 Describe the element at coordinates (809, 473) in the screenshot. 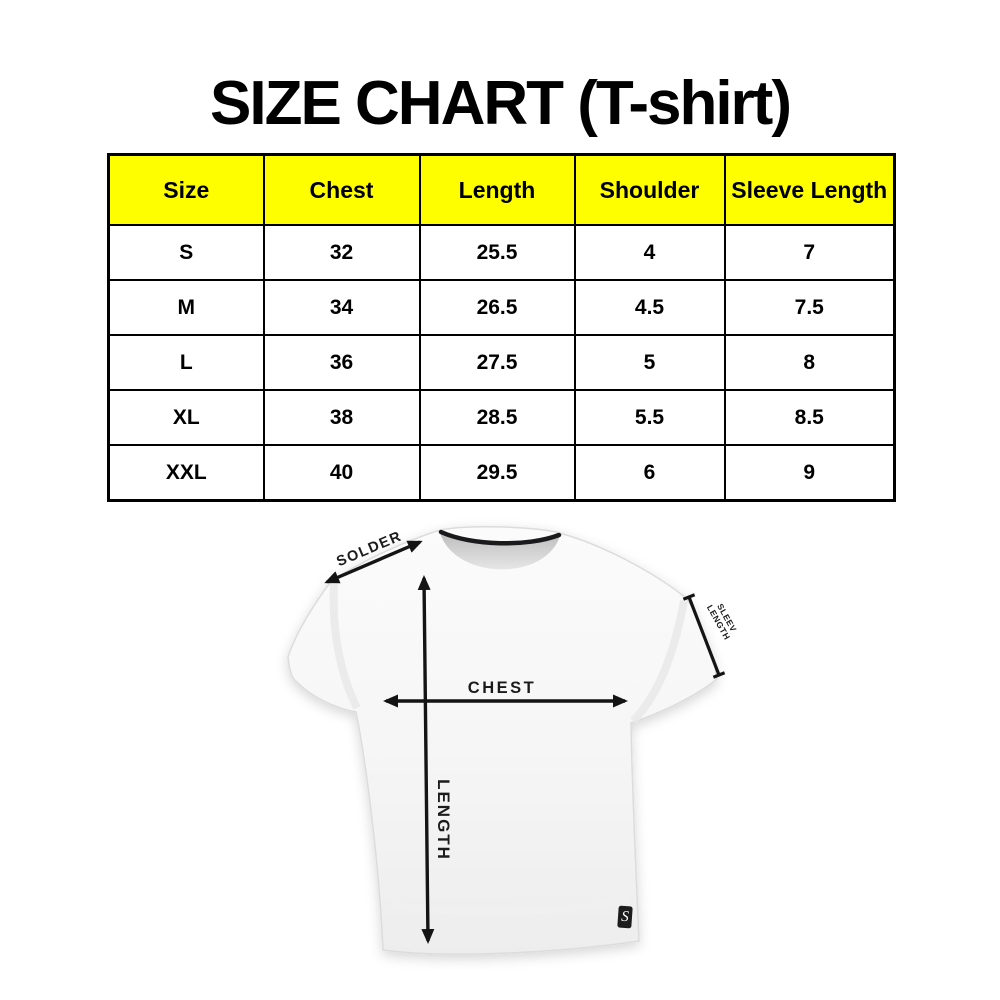

I see `sleeve-cell: 9` at that location.